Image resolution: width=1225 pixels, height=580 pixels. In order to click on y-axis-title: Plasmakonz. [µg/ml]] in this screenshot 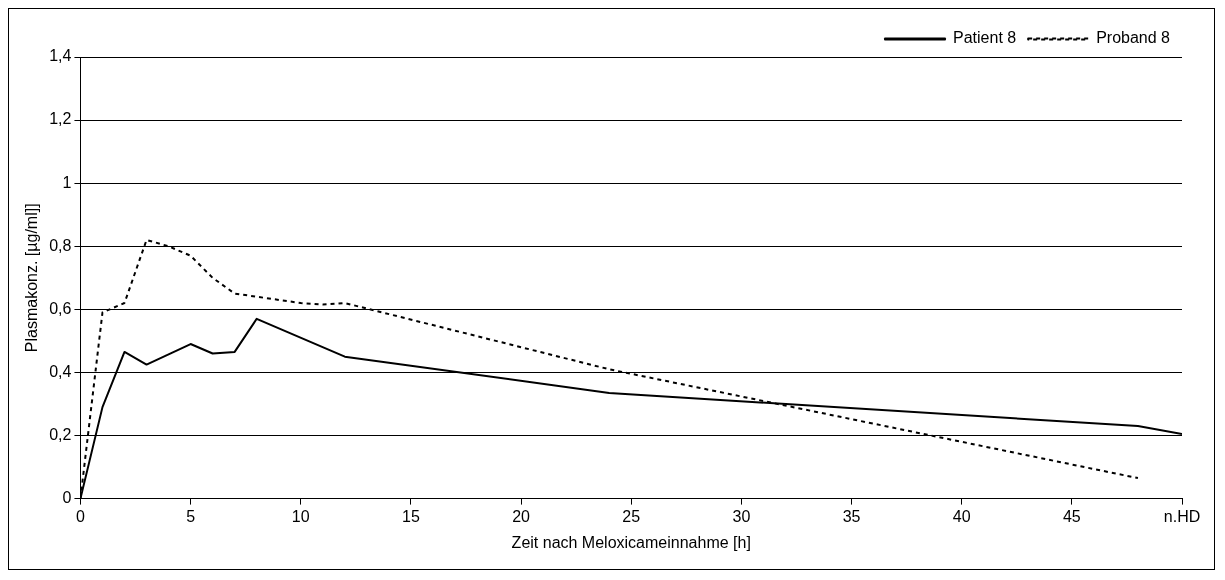, I will do `click(32, 278)`.